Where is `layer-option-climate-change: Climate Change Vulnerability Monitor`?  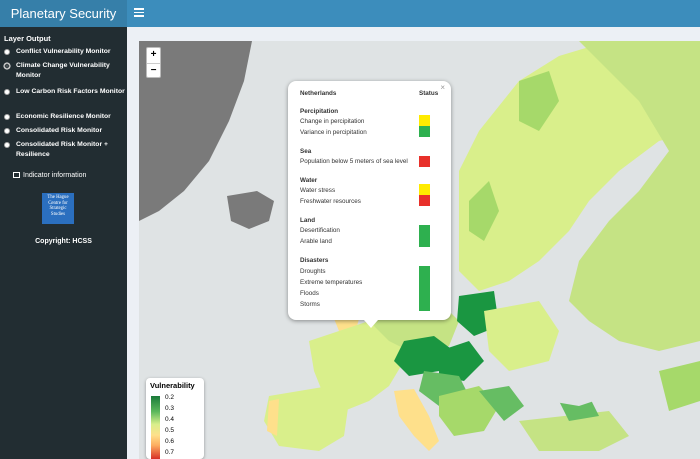
layer-option-climate-change: Climate Change Vulnerability Monitor is located at coordinates (66, 70).